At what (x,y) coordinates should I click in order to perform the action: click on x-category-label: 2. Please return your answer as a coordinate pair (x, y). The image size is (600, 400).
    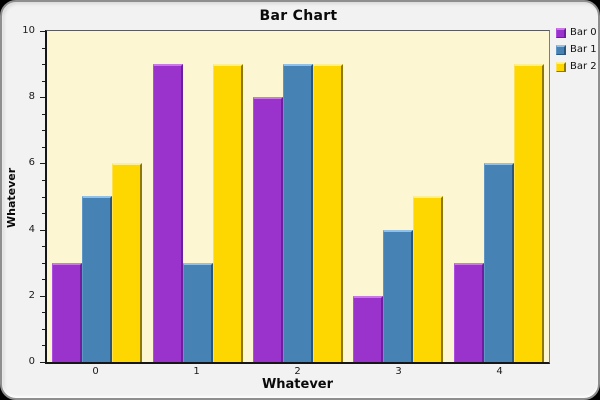
    Looking at the image, I should click on (297, 371).